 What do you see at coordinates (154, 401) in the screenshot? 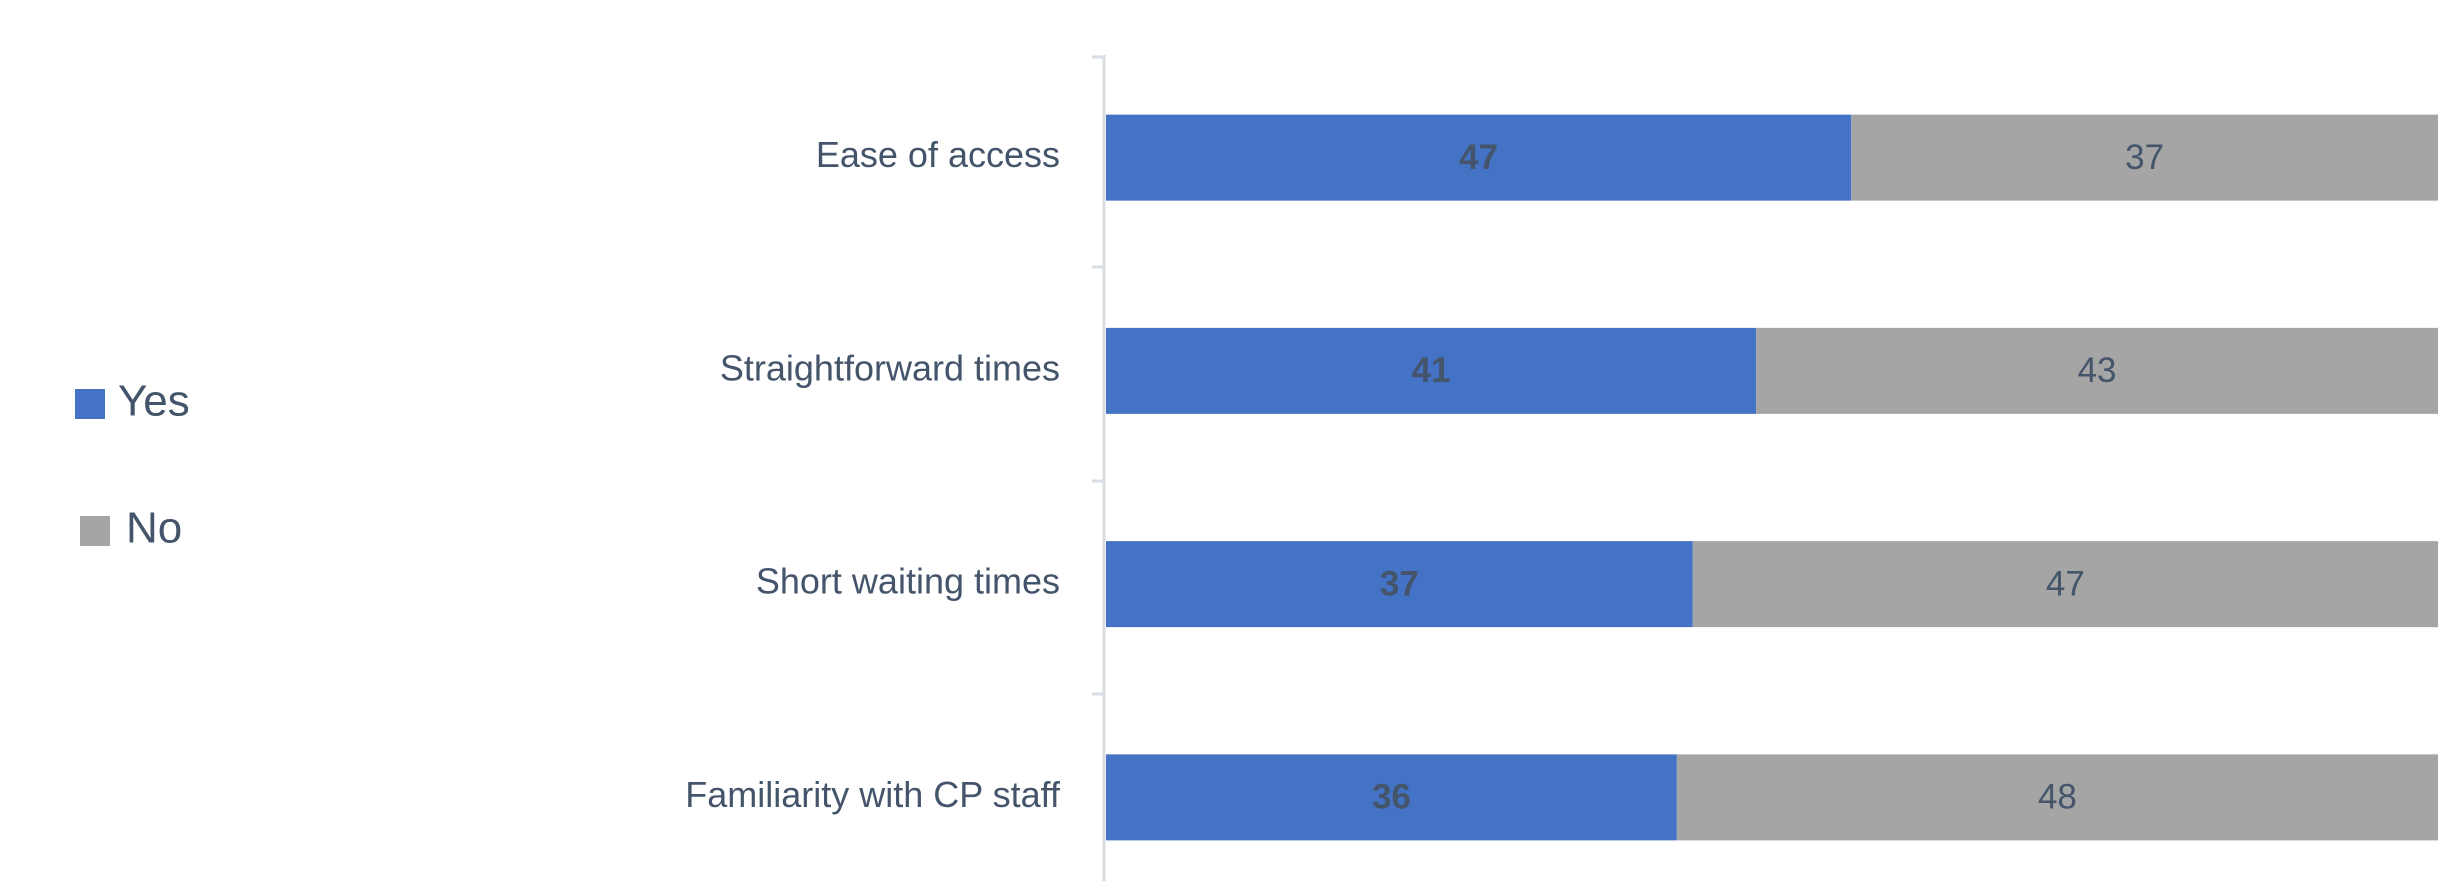
I see `legend-label: Yes` at bounding box center [154, 401].